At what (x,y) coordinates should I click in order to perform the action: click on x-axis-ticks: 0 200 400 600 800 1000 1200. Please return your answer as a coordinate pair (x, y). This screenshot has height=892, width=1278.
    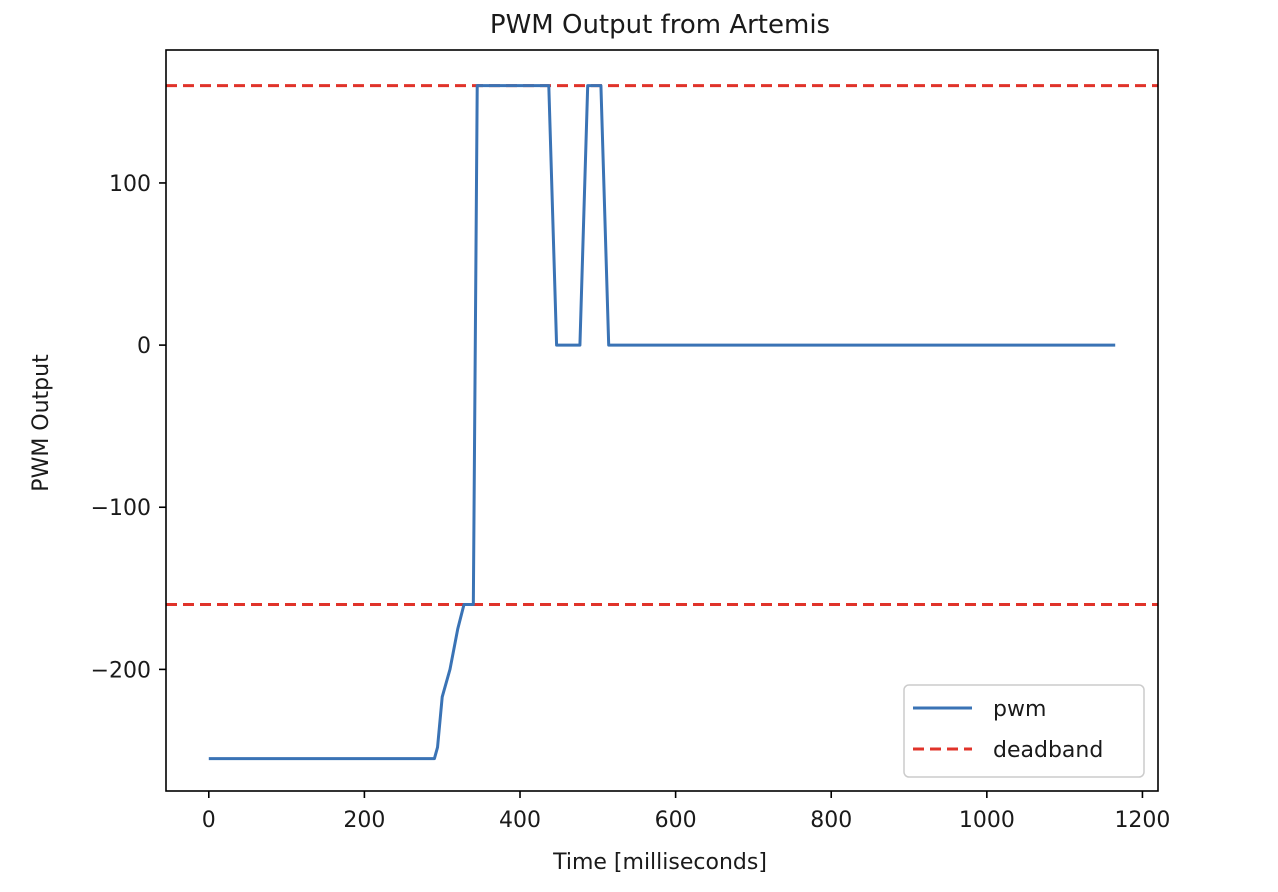
    Looking at the image, I should click on (686, 812).